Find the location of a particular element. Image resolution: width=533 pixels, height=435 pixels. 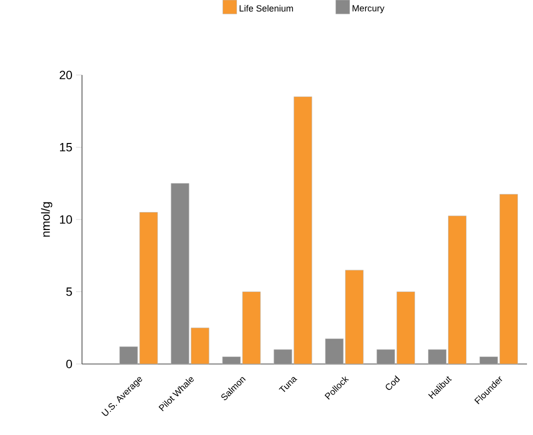

y-axis-title: nmol/g is located at coordinates (46, 219).